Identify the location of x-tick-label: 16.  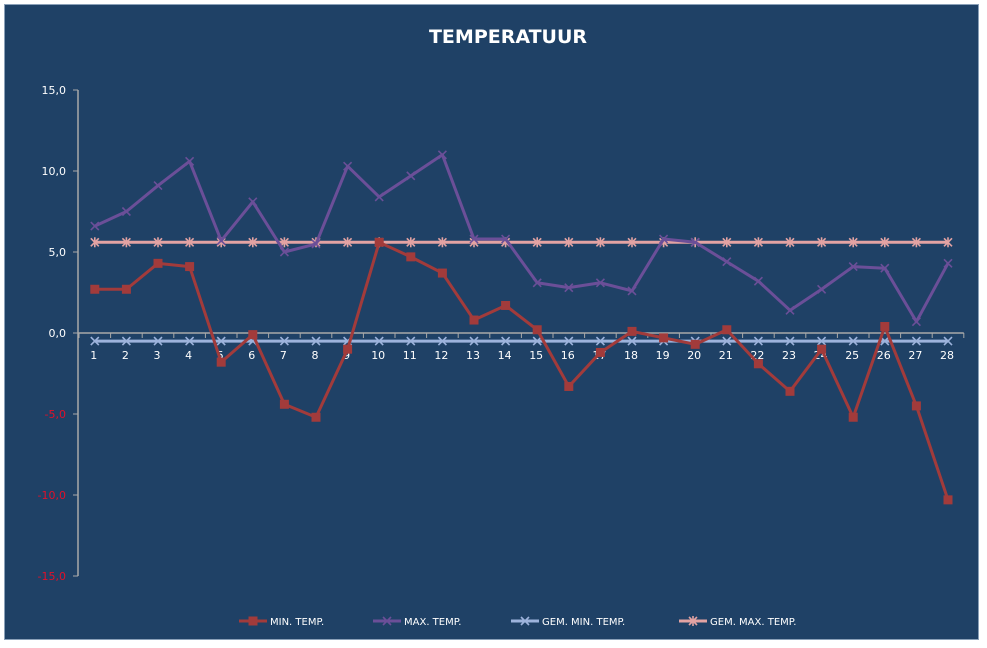
(568, 355).